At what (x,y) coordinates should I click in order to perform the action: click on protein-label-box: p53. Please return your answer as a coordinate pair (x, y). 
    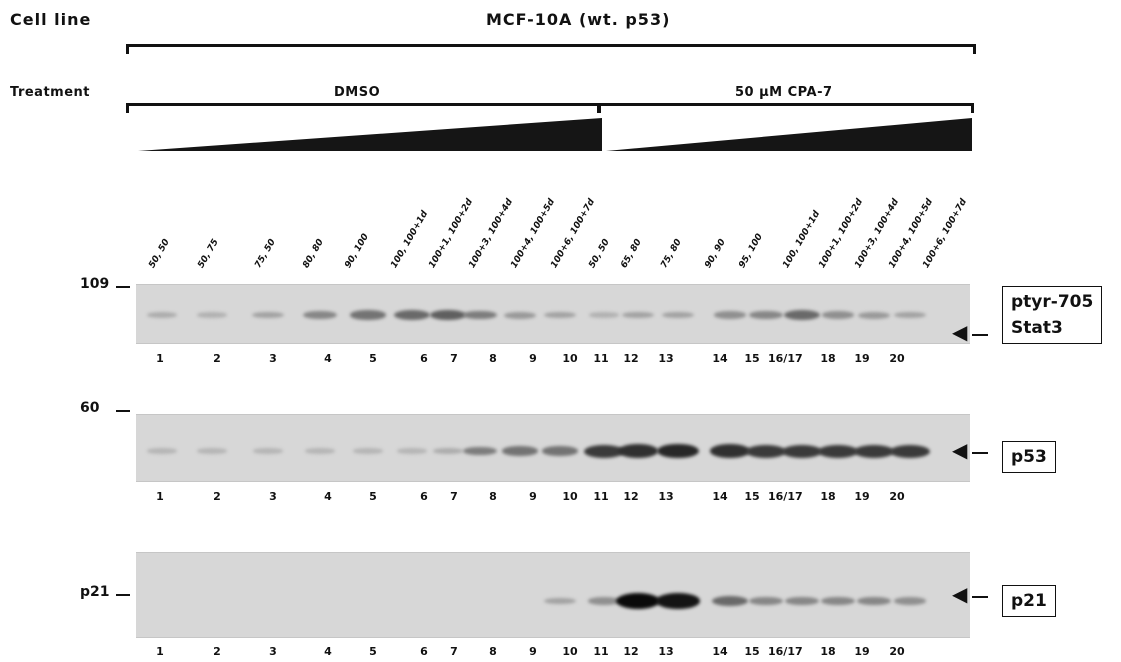
    Looking at the image, I should click on (1029, 457).